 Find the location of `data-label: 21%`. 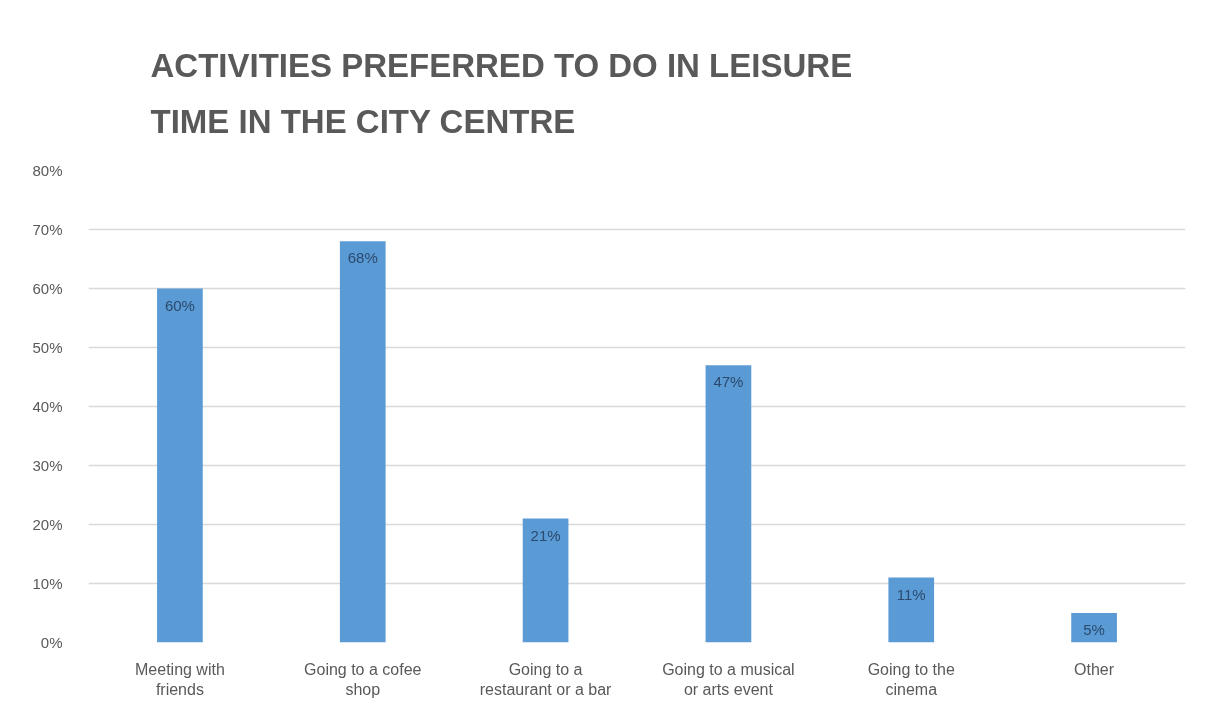

data-label: 21% is located at coordinates (545, 535).